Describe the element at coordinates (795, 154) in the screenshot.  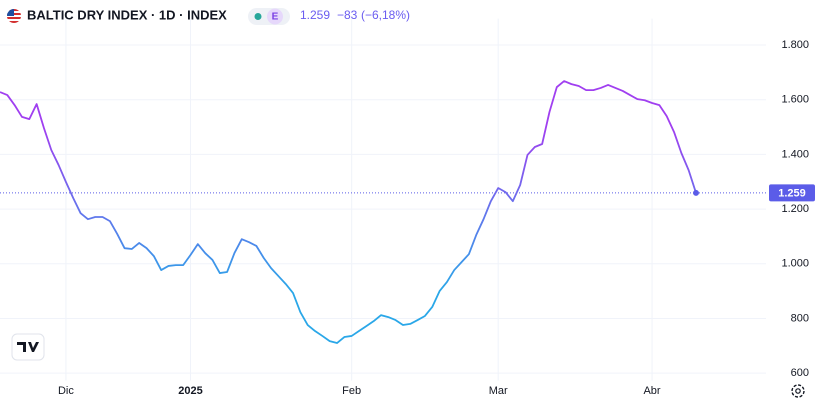
I see `y-tick-label: 1.400` at that location.